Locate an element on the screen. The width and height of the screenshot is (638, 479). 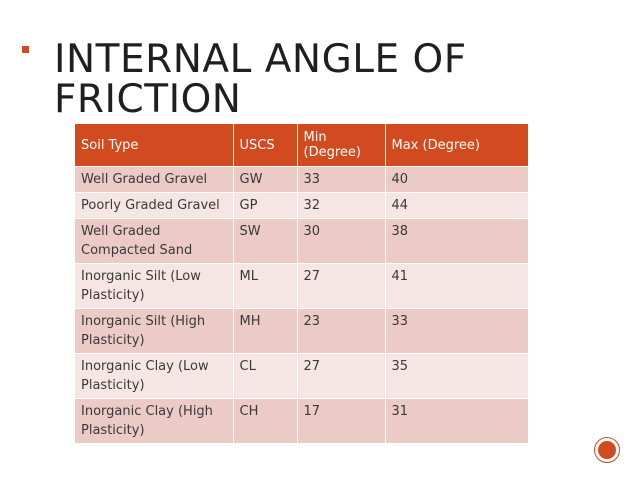
cell-soil-type: Well Graded Gravel is located at coordinates (154, 179).